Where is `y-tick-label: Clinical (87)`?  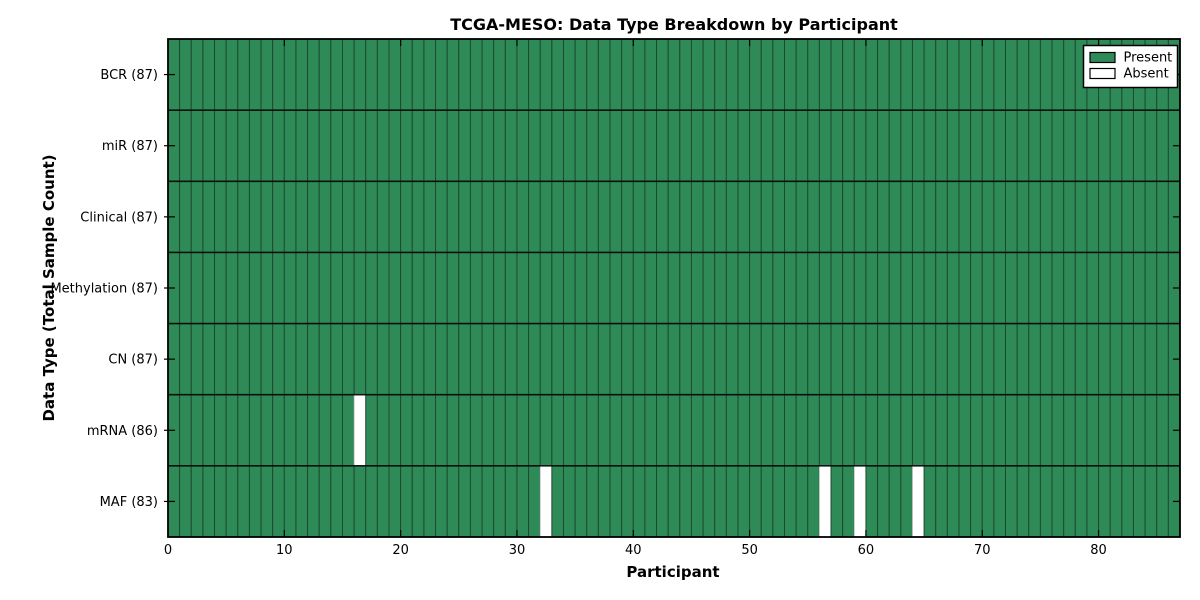 y-tick-label: Clinical (87) is located at coordinates (119, 217).